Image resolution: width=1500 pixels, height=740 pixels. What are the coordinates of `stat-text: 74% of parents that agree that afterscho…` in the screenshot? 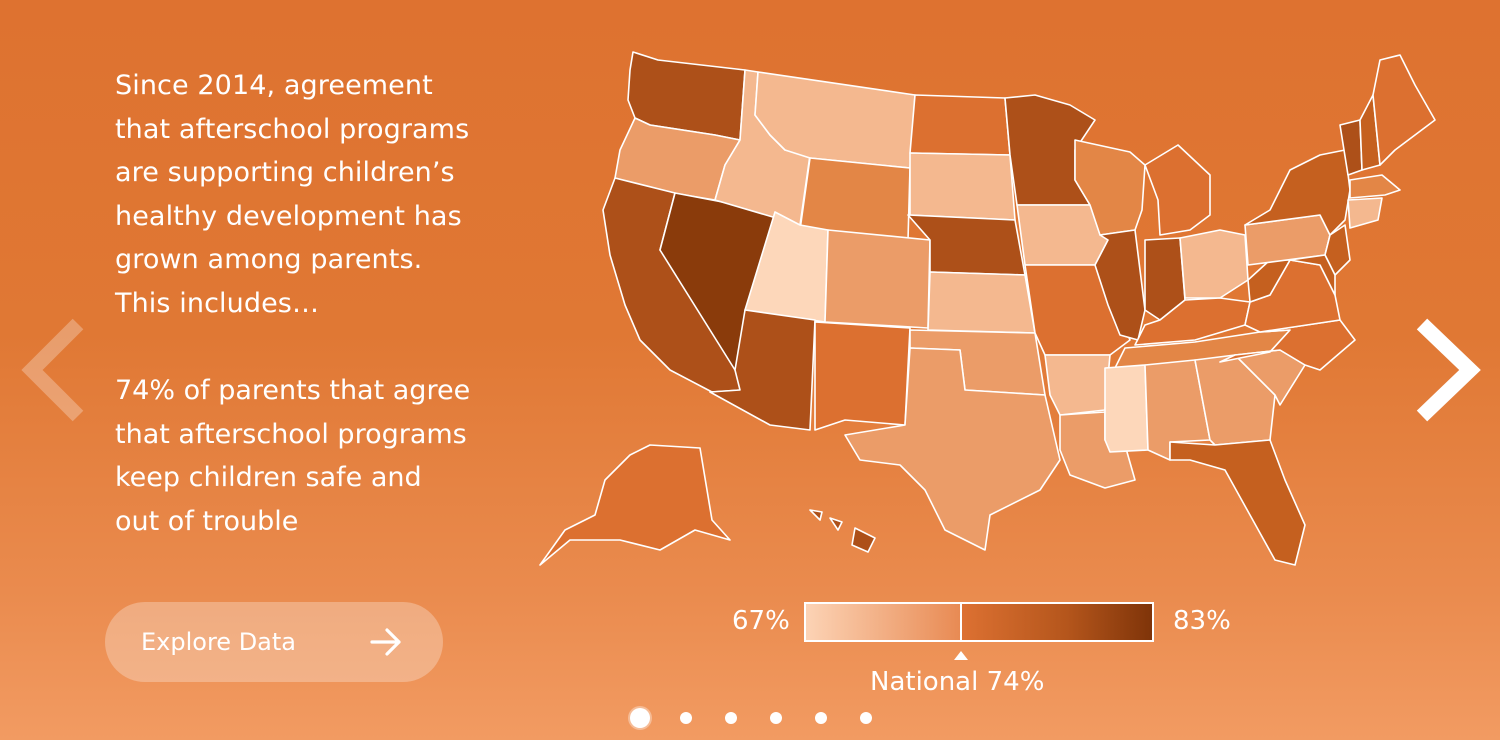 It's located at (293, 456).